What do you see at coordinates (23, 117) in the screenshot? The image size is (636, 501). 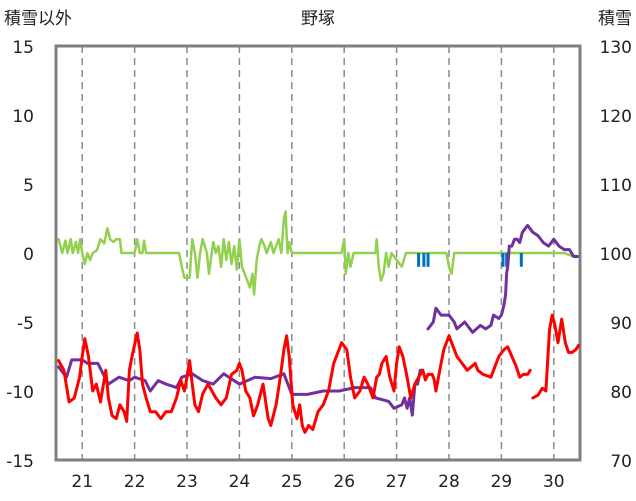 I see `left-tick-label: 10` at bounding box center [23, 117].